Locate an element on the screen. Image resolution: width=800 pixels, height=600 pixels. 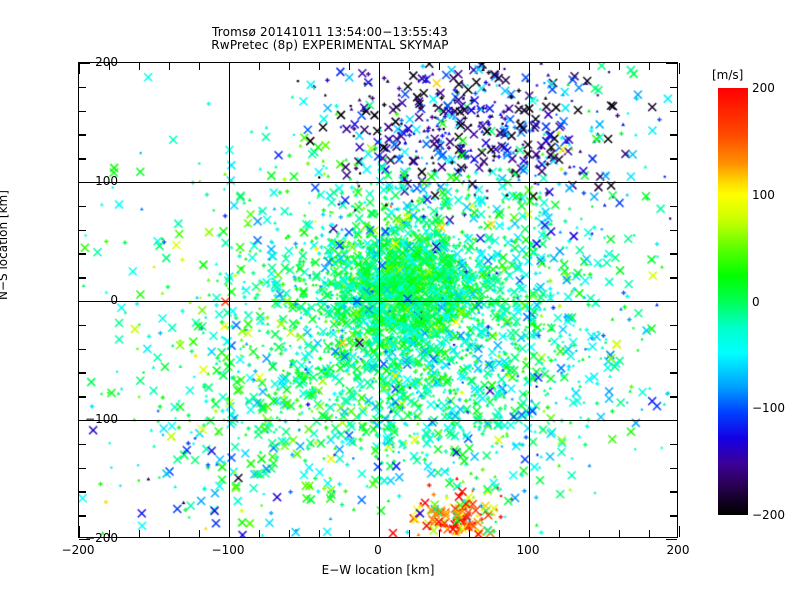
y-tick-label: 0 is located at coordinates (114, 300).